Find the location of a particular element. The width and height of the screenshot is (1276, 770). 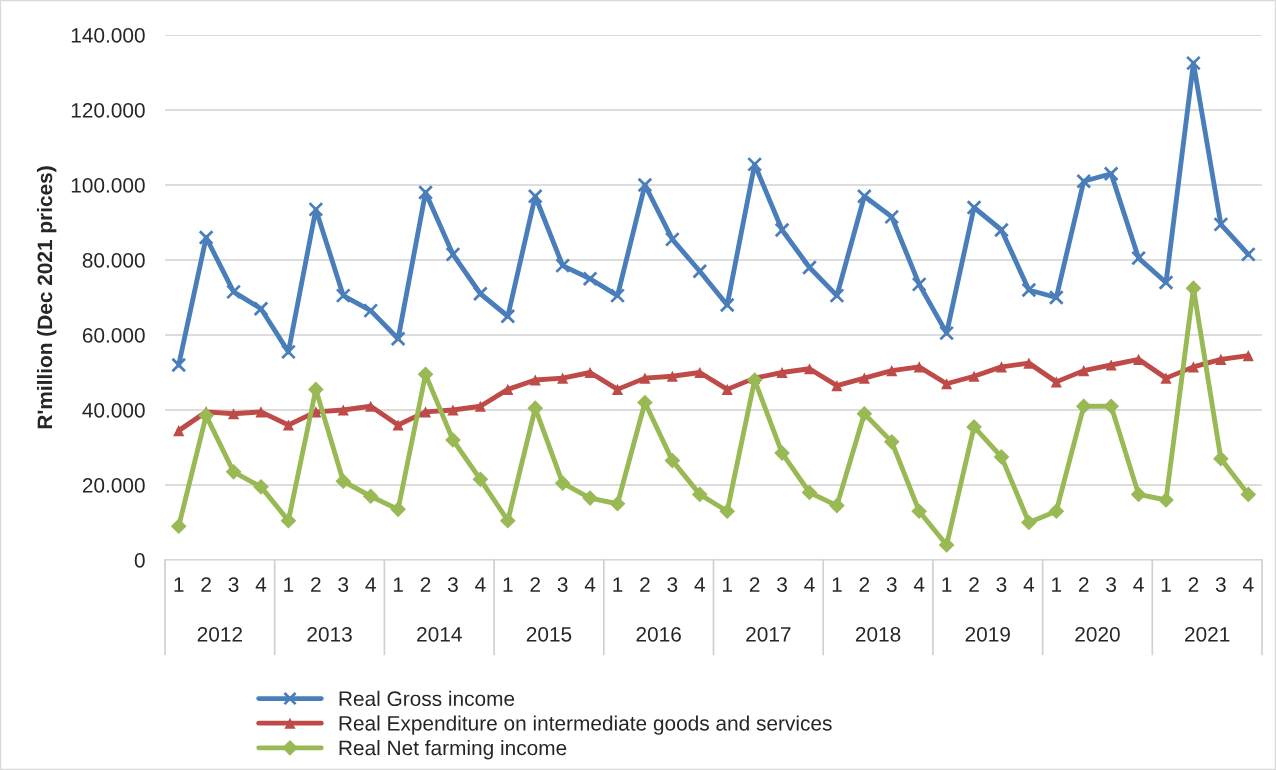

y-tick-label: 140.000 is located at coordinates (108, 35).